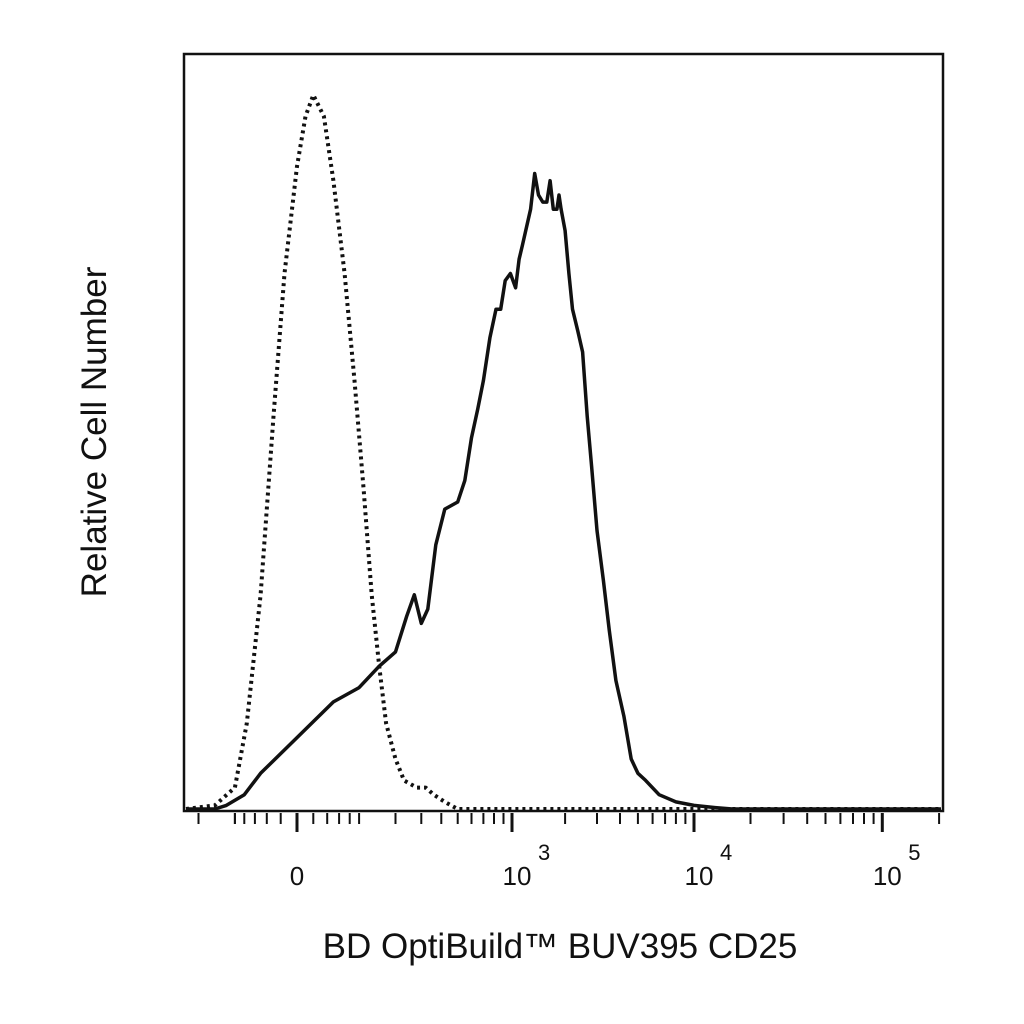 This screenshot has height=1024, width=1024. What do you see at coordinates (94, 431) in the screenshot?
I see `y-axis-label: Relative Cell Number` at bounding box center [94, 431].